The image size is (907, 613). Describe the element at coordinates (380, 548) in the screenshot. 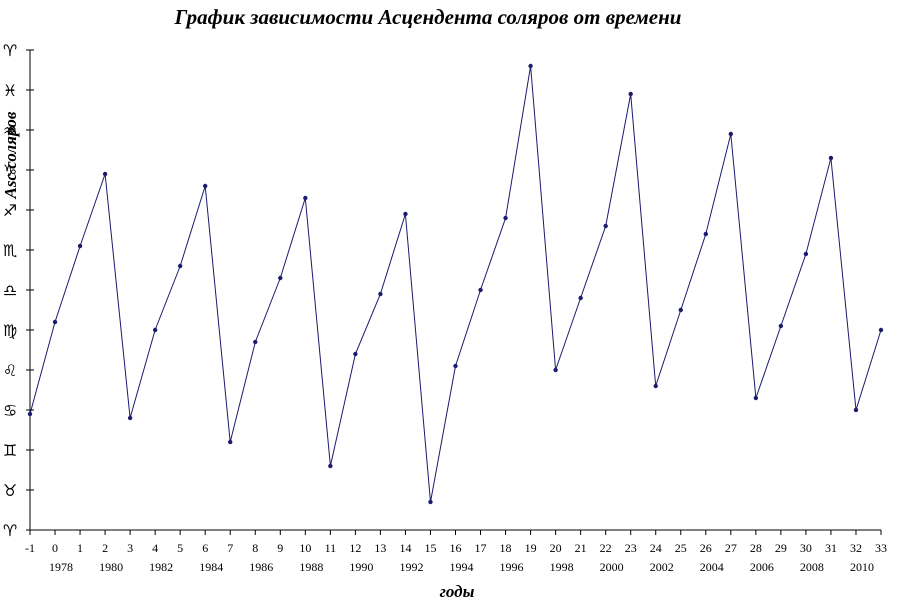

I see `x-tick-label: 13` at that location.